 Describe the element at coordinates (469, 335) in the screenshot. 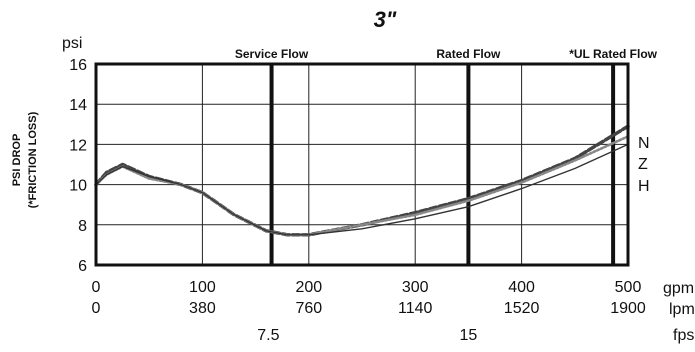

I see `x-tick-label-fps: 15` at that location.